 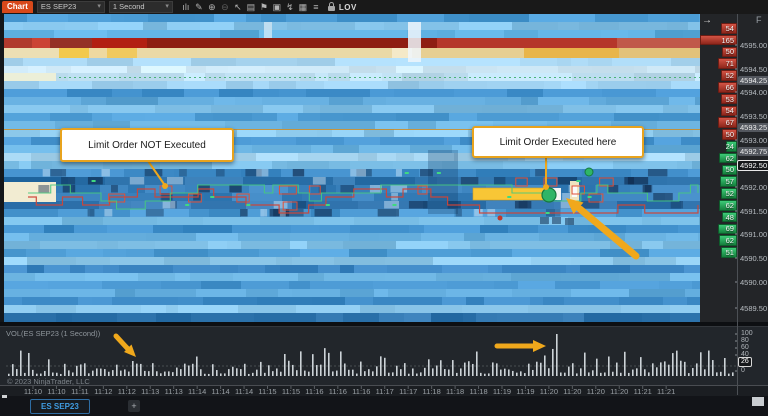 I want to click on annotation-not-executed: Limit Order NOT Executed, so click(x=147, y=145).